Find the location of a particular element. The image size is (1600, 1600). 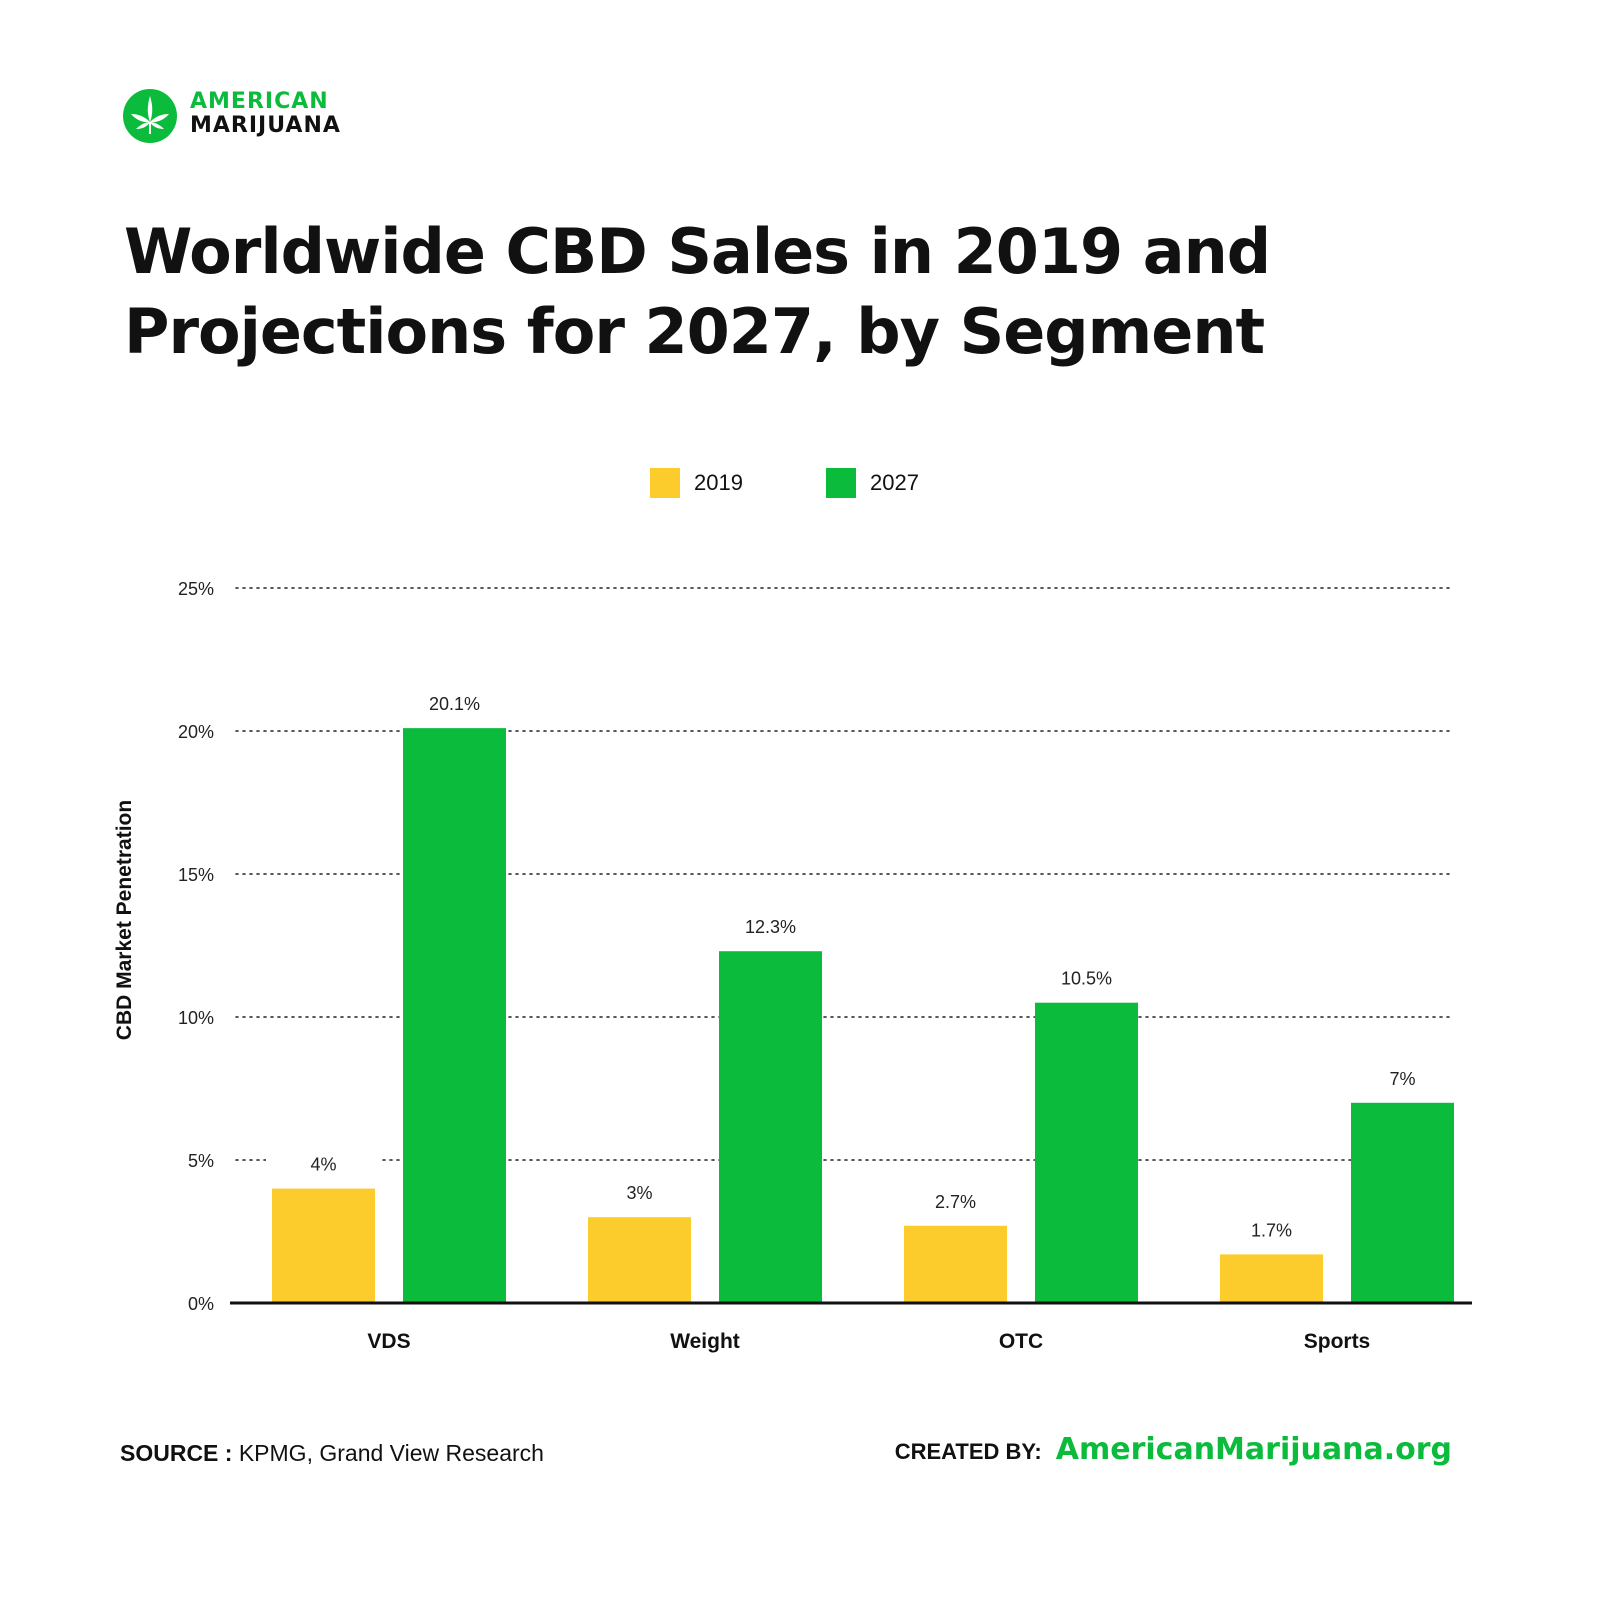

brand-line-1: AMERICAN is located at coordinates (259, 101).